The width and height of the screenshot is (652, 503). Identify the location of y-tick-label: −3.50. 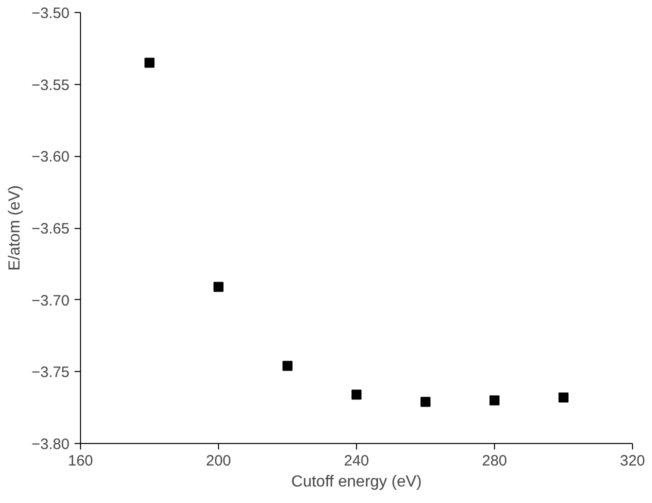
(51, 13).